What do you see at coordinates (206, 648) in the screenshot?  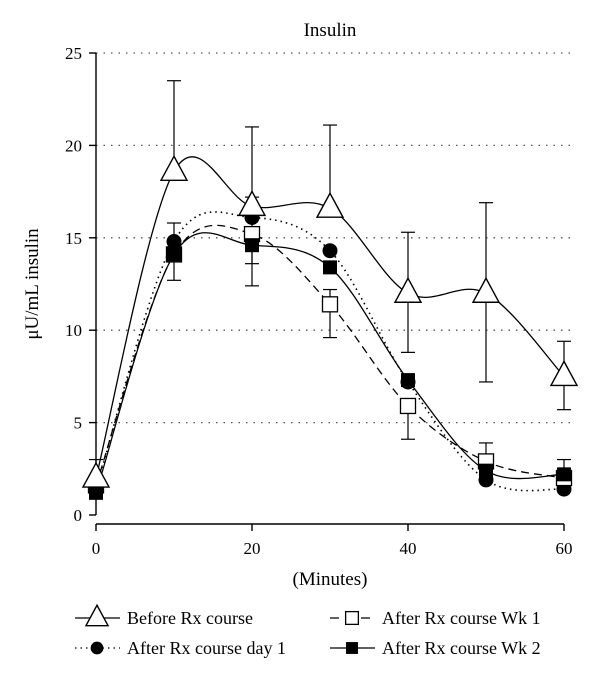 I see `legend-label: After Rx course day 1` at bounding box center [206, 648].